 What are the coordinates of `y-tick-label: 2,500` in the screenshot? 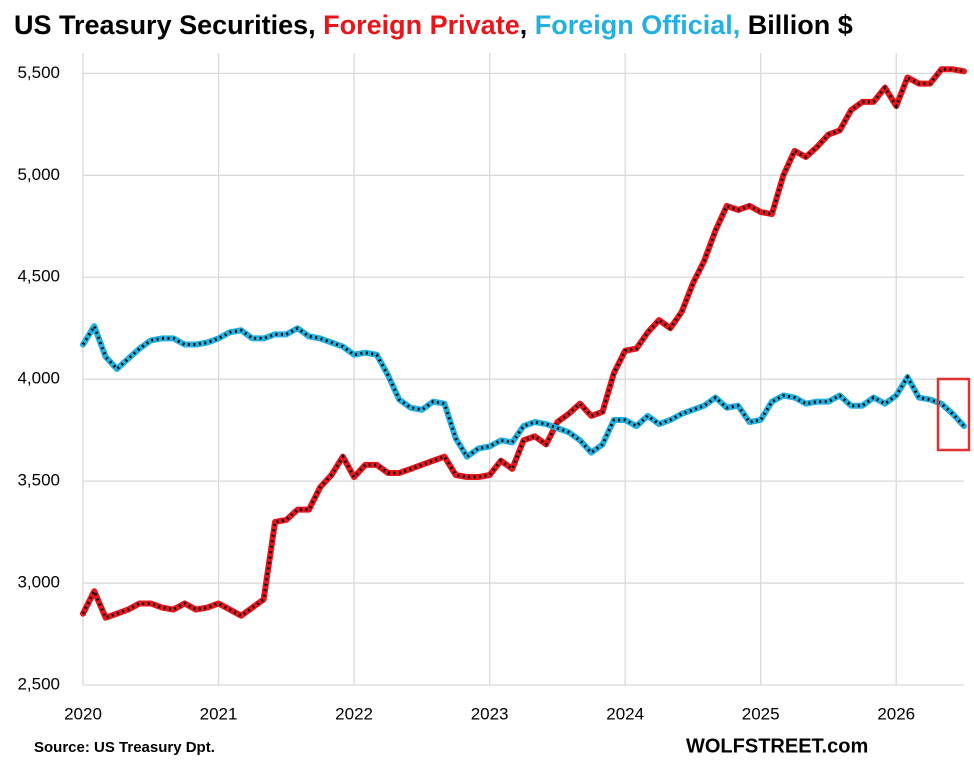 It's located at (38, 683).